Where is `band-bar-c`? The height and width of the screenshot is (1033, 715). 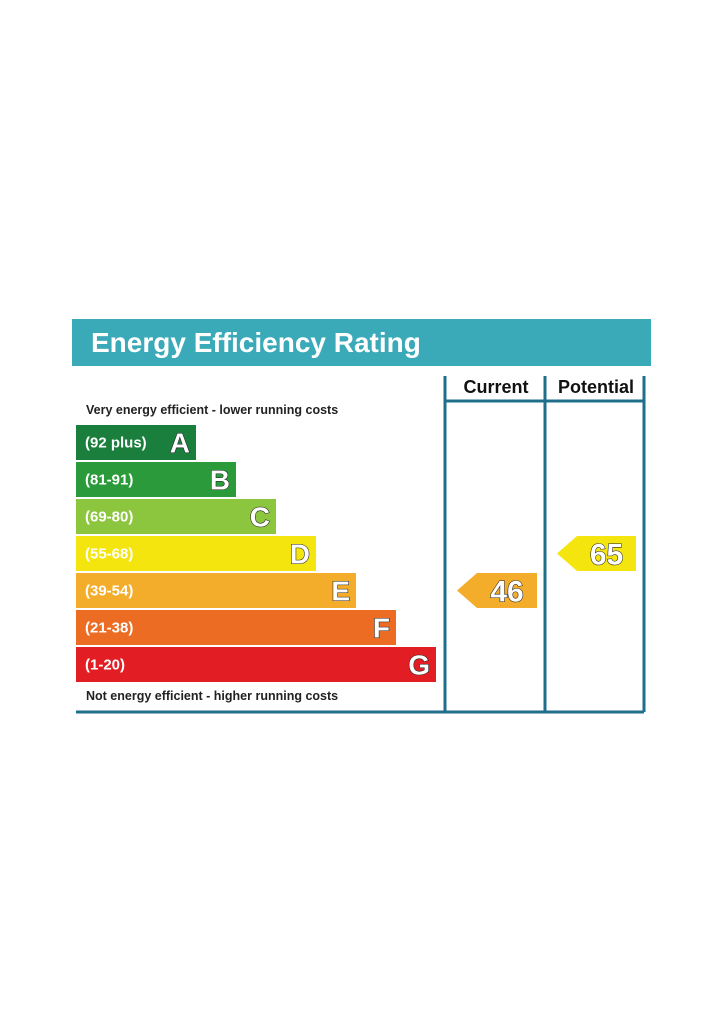
band-bar-c is located at coordinates (176, 516).